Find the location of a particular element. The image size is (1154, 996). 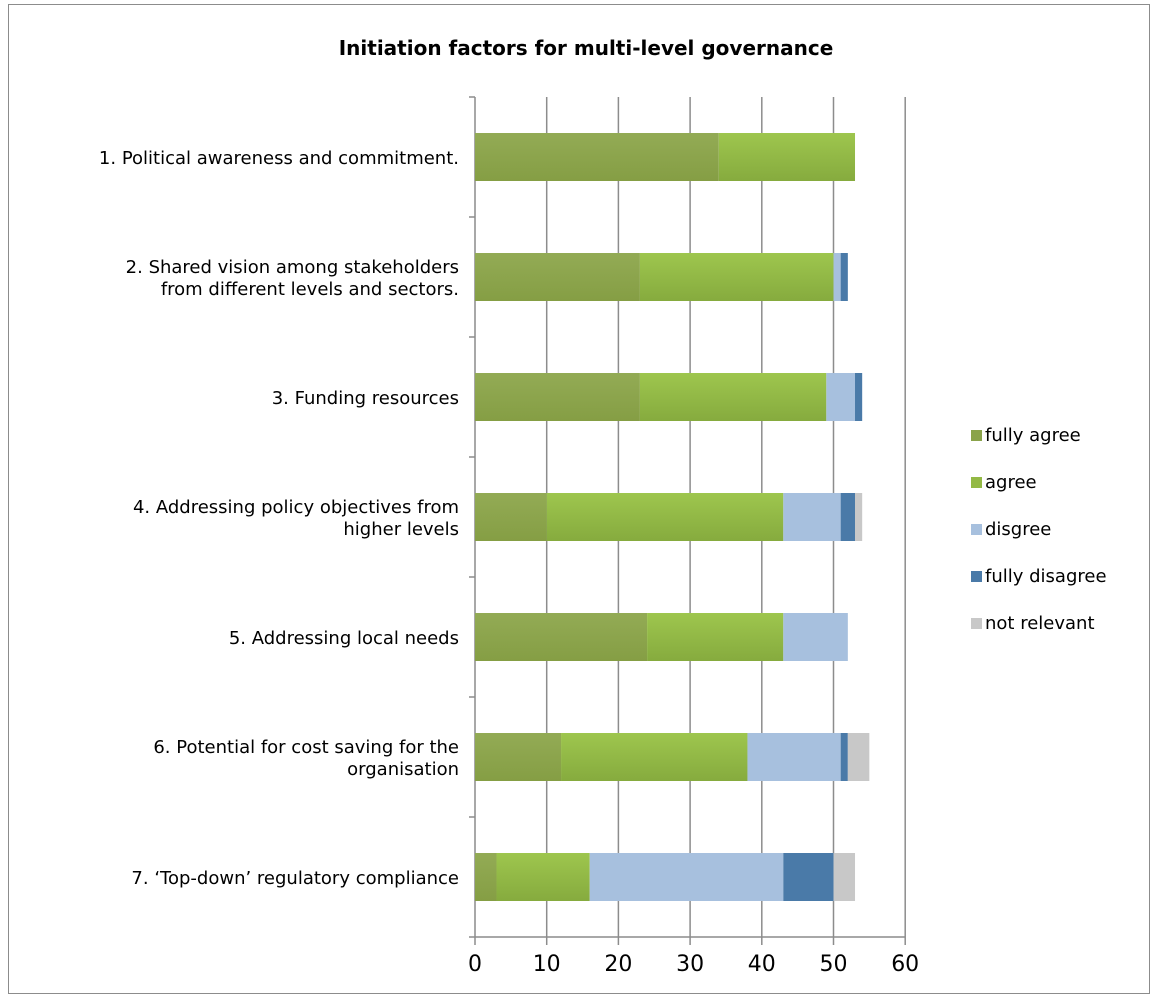

x-tick-label: 60 is located at coordinates (905, 964).